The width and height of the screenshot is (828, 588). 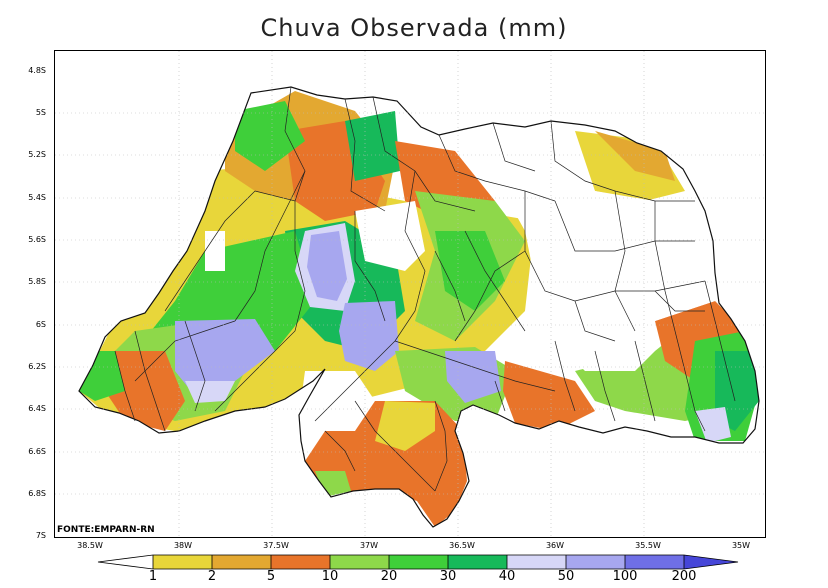 What do you see at coordinates (414, 571) in the screenshot?
I see `color-legend: 1 2 5 10 20 30 40 50 100 200` at bounding box center [414, 571].